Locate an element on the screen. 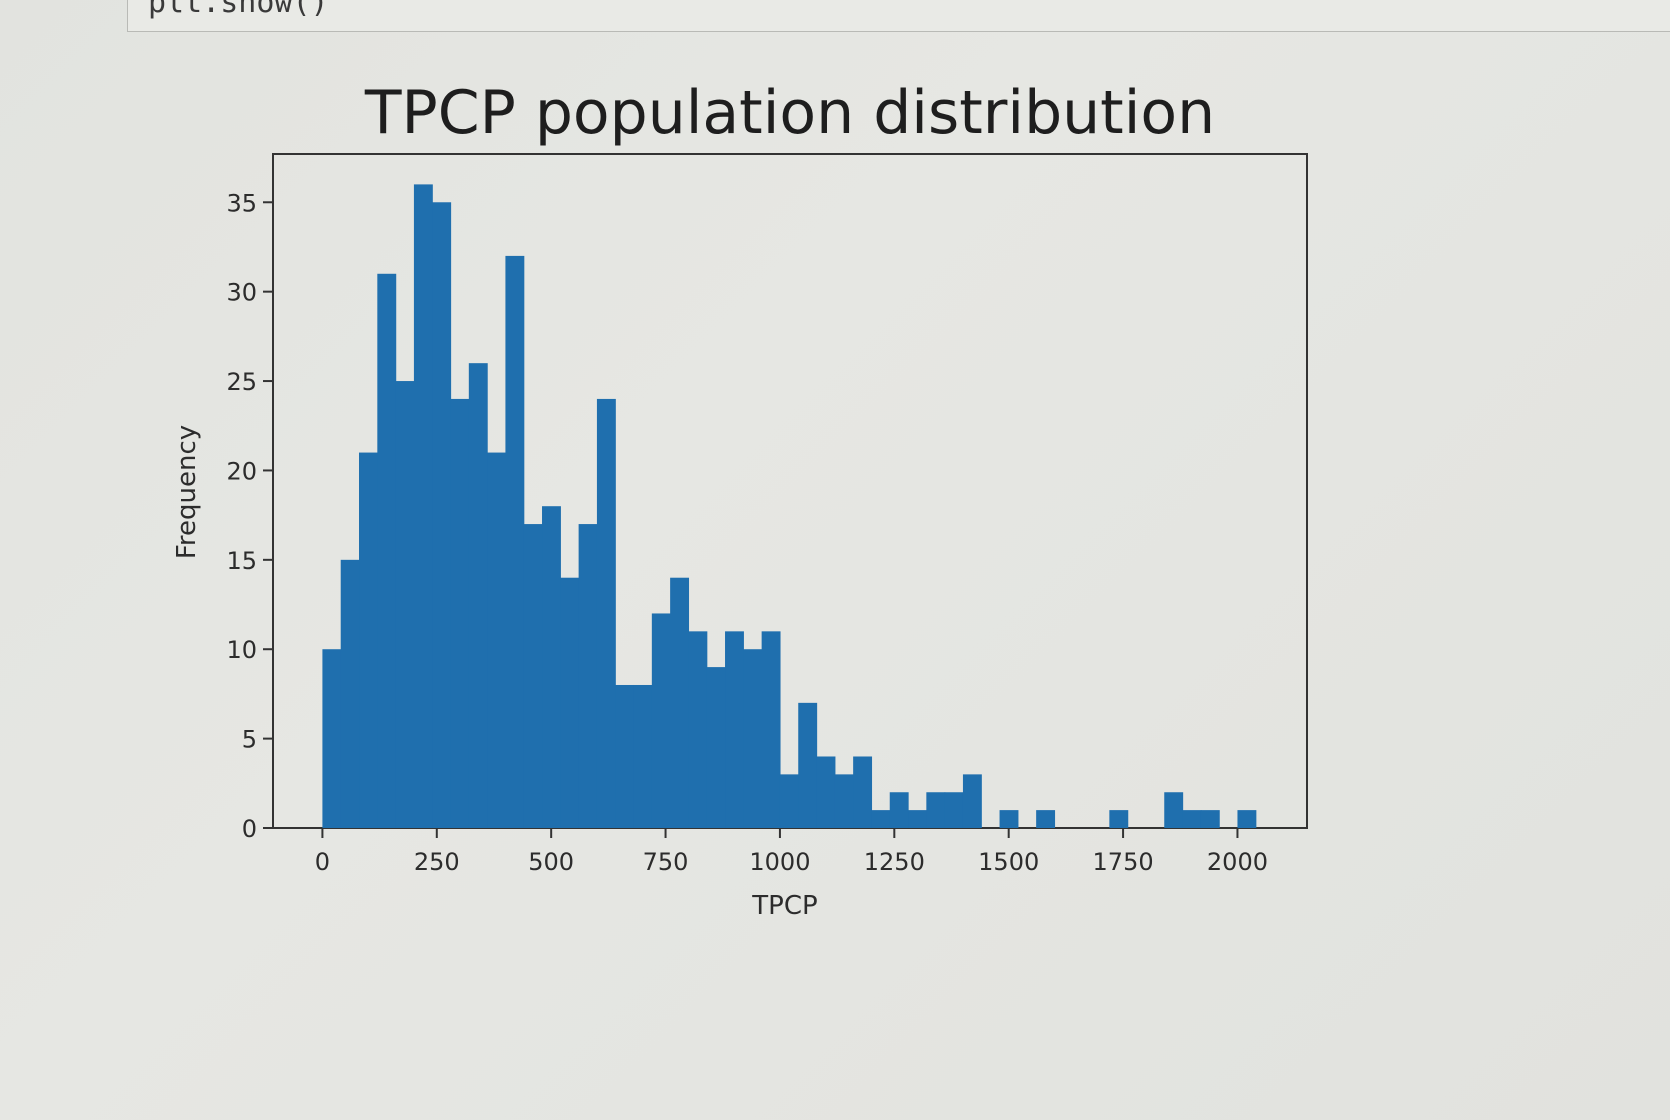 The width and height of the screenshot is (1670, 1120). y-tick-label: 35 is located at coordinates (241, 203).